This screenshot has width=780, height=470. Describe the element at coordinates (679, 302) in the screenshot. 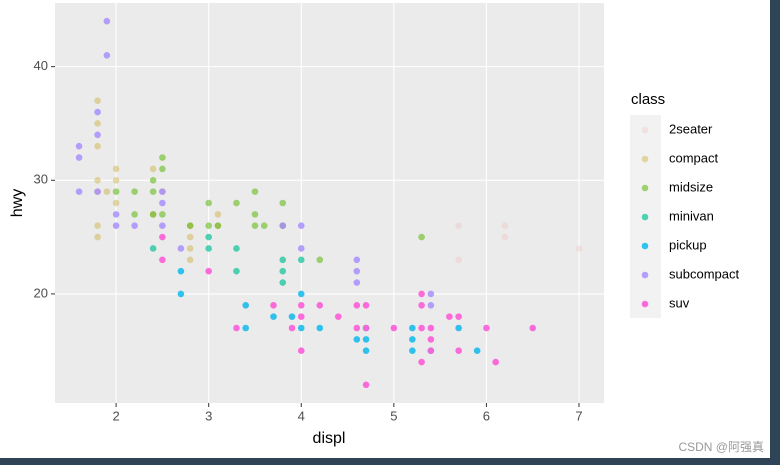

I see `legend-label: suv` at that location.